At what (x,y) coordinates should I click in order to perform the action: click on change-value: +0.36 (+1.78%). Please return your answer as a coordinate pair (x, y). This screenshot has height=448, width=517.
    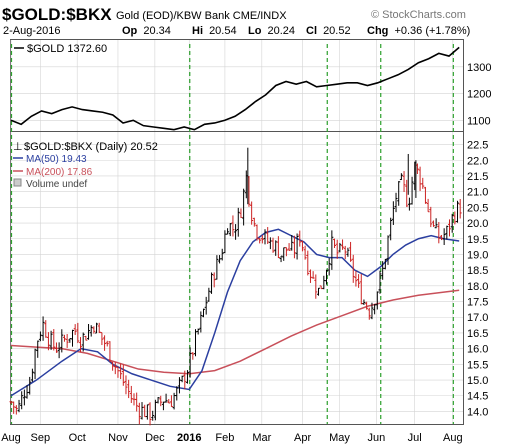
    Looking at the image, I should click on (432, 31).